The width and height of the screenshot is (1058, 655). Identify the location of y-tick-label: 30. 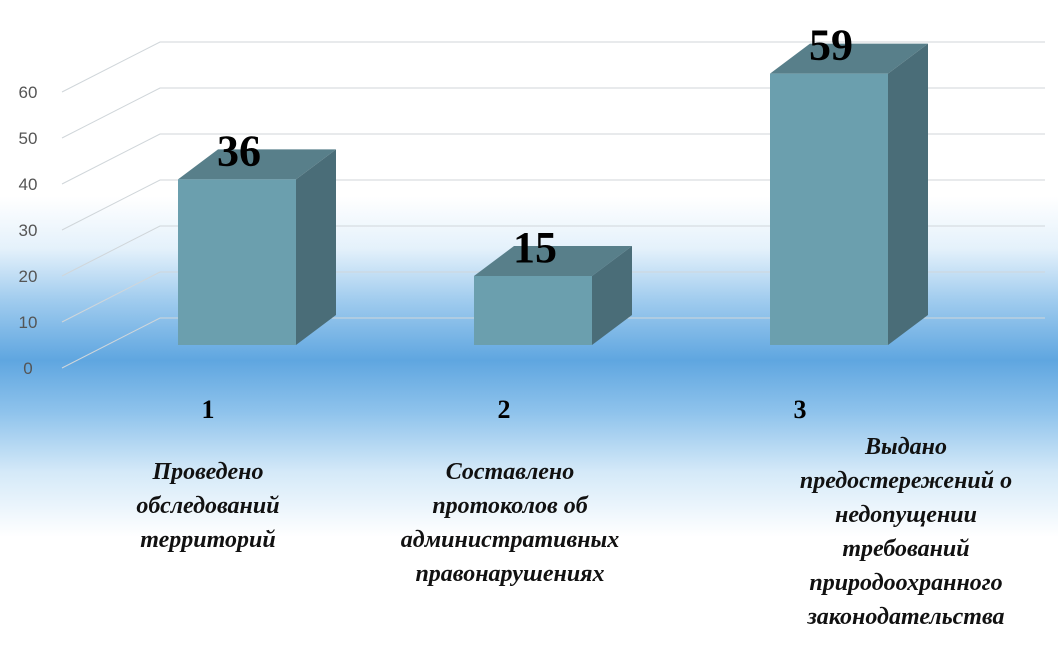
(28, 230).